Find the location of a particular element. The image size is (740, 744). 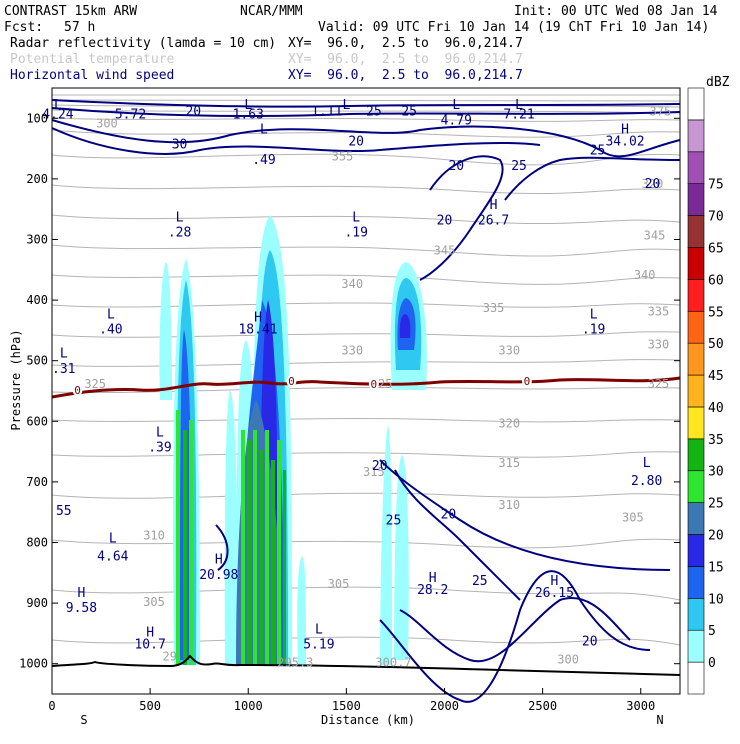

wind-label: 30 is located at coordinates (180, 145).